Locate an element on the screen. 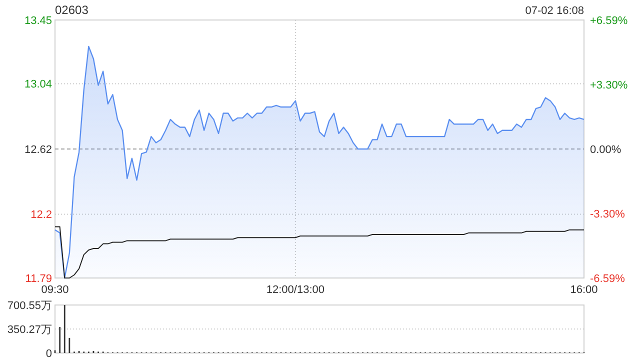  y-tick-label: 13.45 is located at coordinates (38, 20).